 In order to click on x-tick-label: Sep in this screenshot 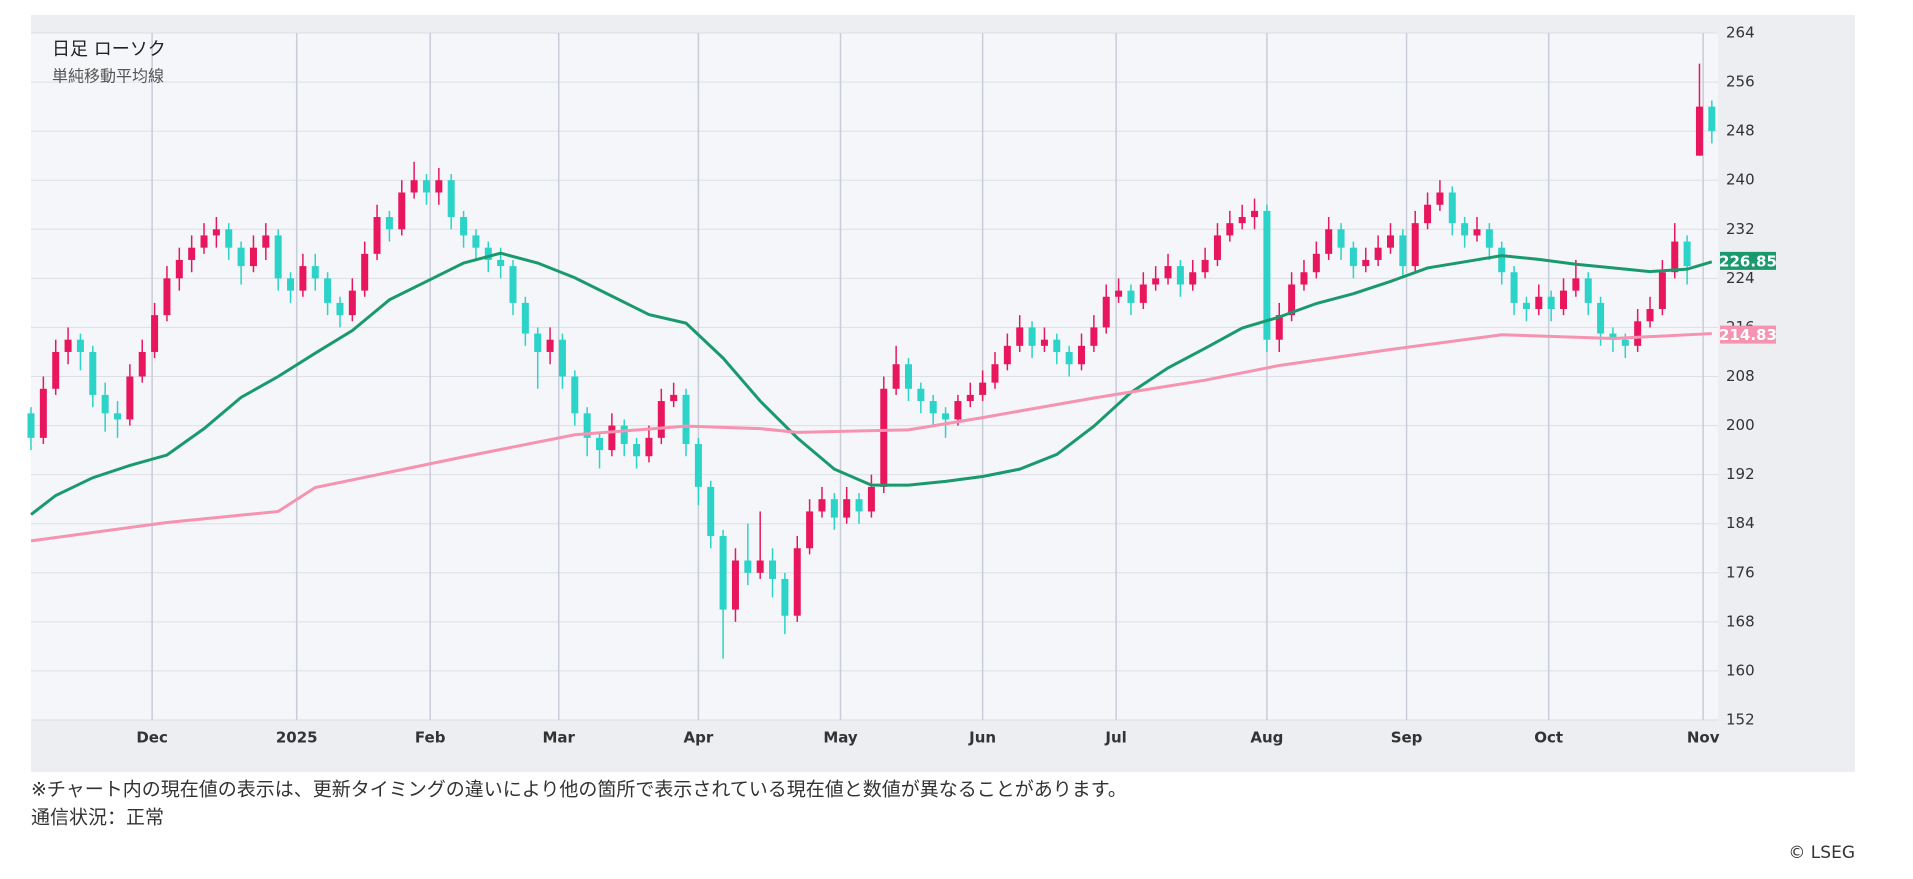, I will do `click(1407, 738)`.